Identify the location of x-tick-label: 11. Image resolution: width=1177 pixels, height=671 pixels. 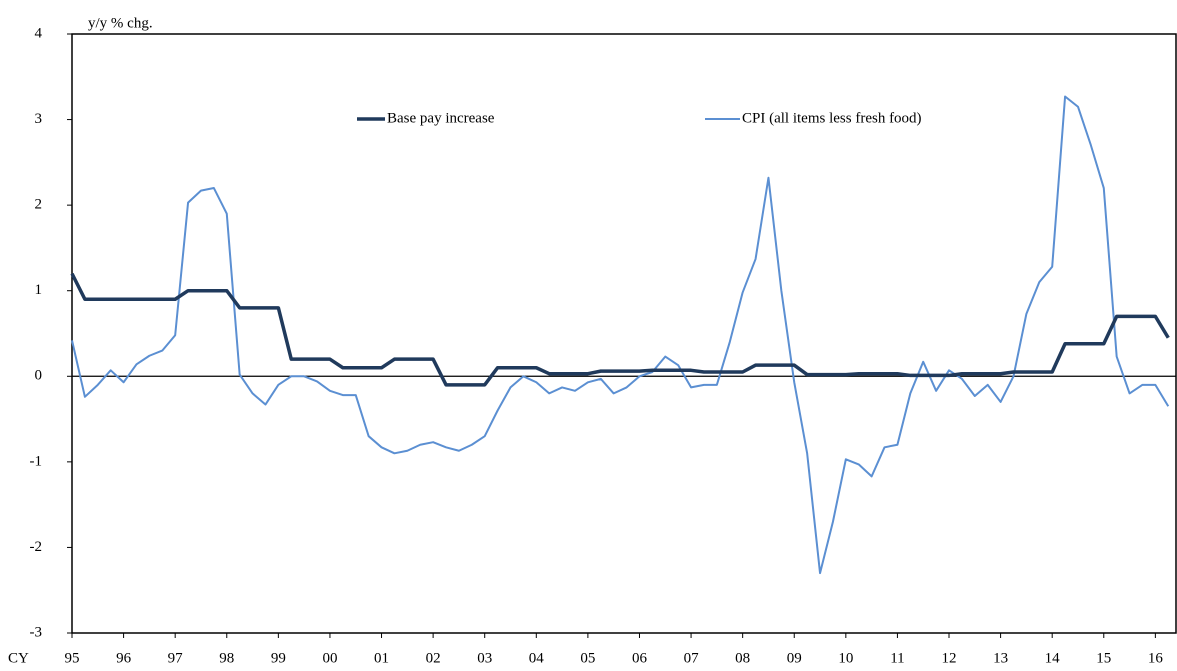
(897, 658).